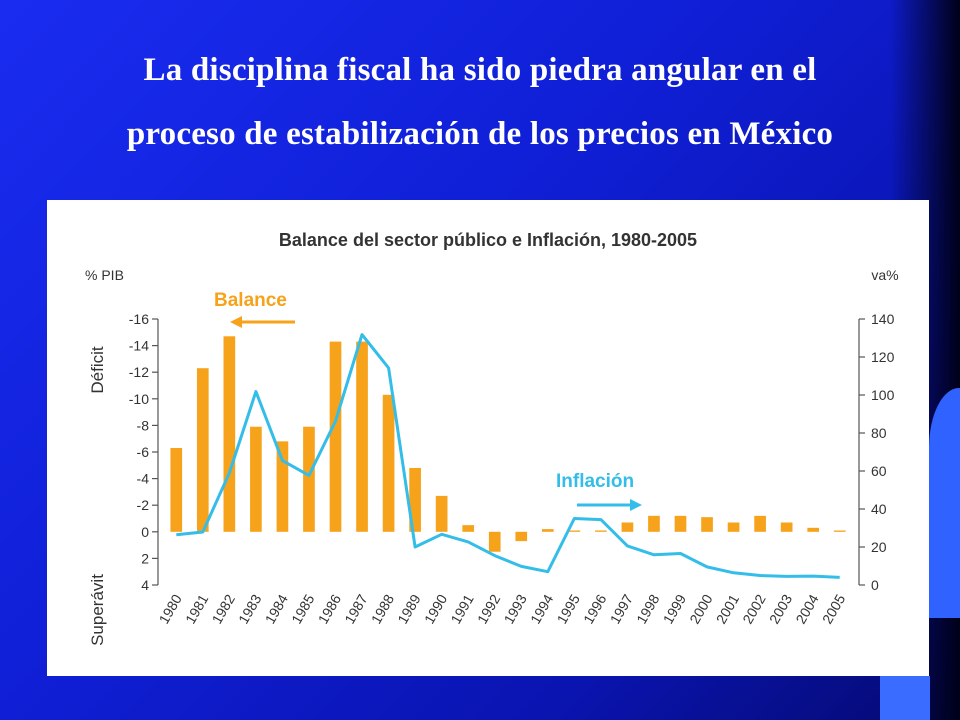 The image size is (960, 720). Describe the element at coordinates (675, 608) in the screenshot. I see `x-axis-tick-label: 1999` at that location.